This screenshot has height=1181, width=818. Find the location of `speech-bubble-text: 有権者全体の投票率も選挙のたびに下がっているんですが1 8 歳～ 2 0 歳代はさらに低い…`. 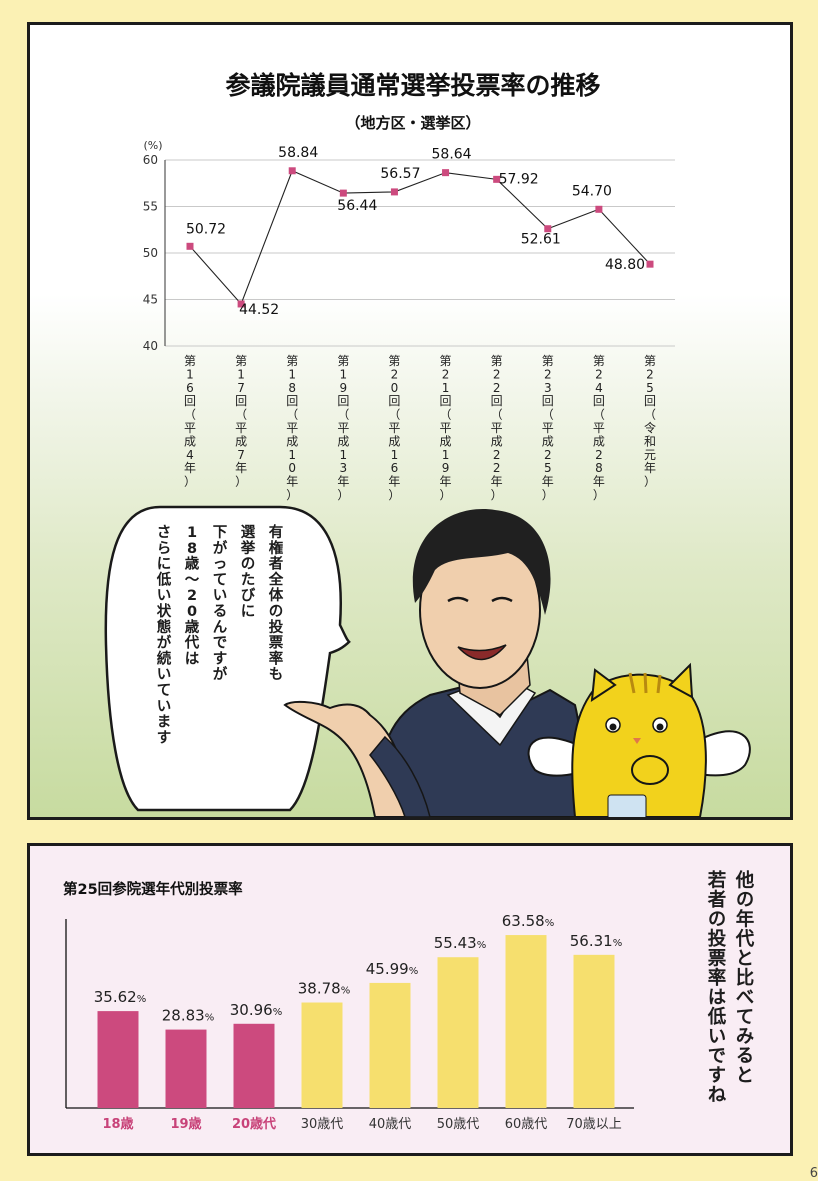

speech-bubble-text: 有権者全体の投票率も選挙のたびに下がっているんですが1 8 歳～ 2 0 歳代はさらに低い… is located at coordinates (220, 634).